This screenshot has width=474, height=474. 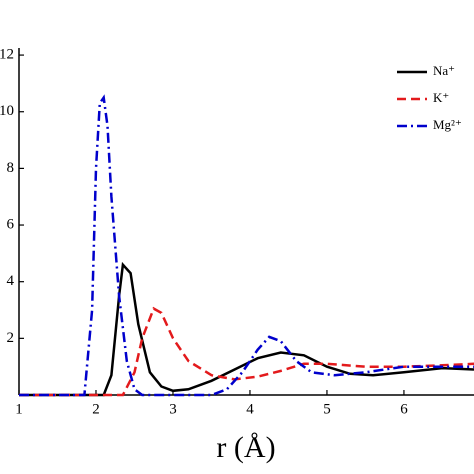 I want to click on x-tick-label: 1, so click(x=19, y=409).